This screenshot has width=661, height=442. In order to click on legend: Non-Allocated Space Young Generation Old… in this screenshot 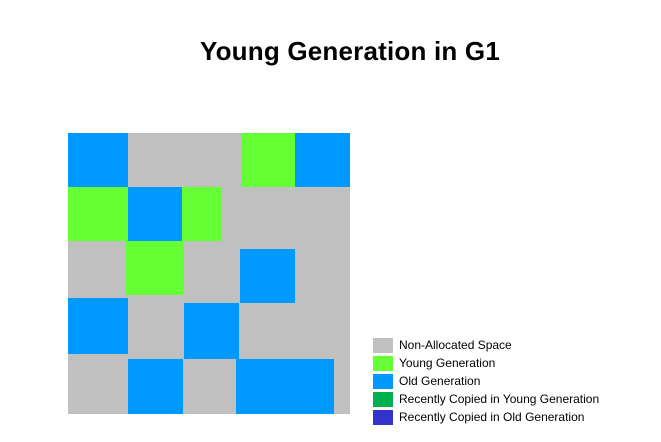, I will do `click(513, 381)`.